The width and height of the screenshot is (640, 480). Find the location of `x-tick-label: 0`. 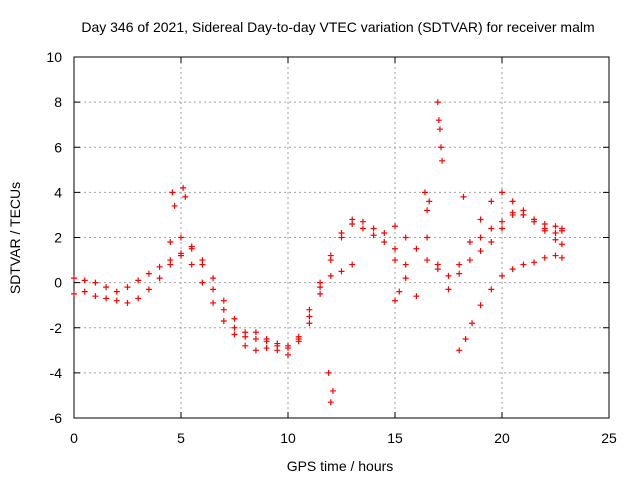

x-tick-label: 0 is located at coordinates (74, 438).